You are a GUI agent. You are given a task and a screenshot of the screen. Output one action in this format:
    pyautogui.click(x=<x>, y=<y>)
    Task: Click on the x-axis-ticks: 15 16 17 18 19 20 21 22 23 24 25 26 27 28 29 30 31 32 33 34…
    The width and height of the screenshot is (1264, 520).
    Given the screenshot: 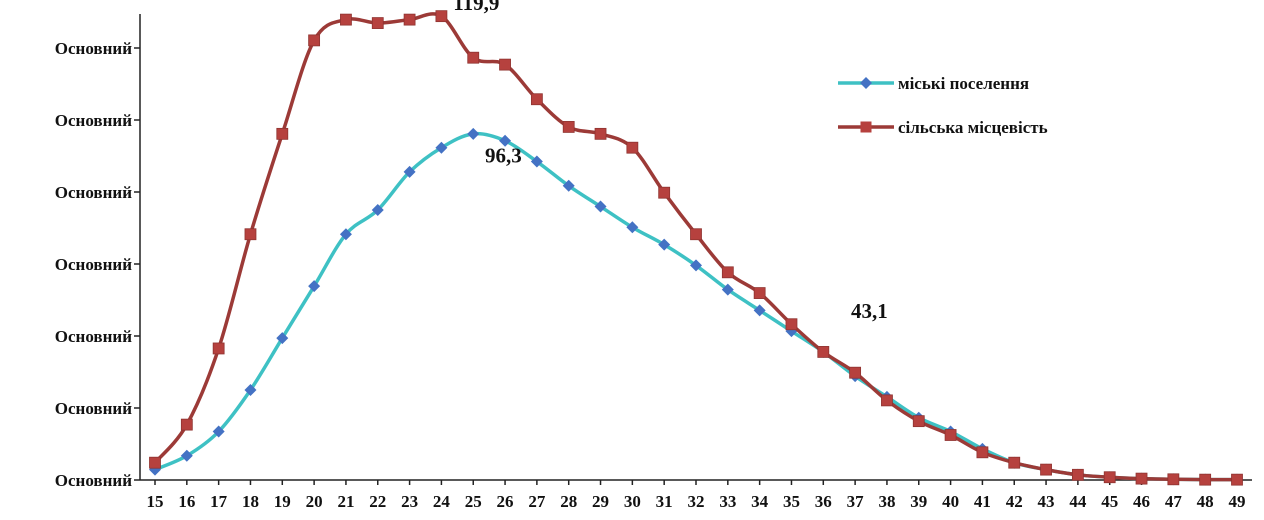 What is the action you would take?
    pyautogui.click(x=696, y=495)
    